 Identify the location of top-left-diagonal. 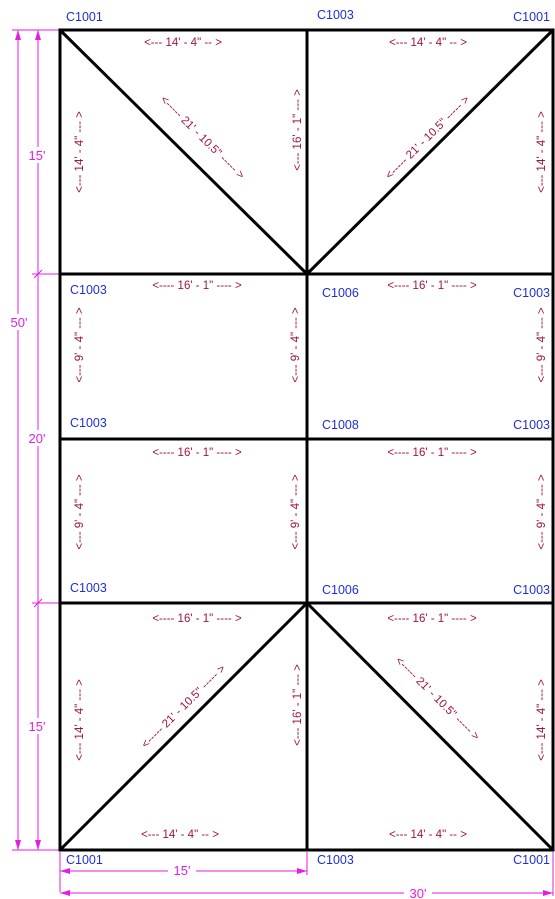
(183, 152).